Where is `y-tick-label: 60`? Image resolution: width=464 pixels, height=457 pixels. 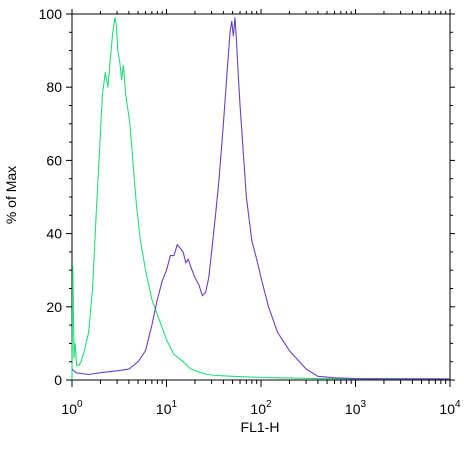 y-tick-label: 60 is located at coordinates (54, 160).